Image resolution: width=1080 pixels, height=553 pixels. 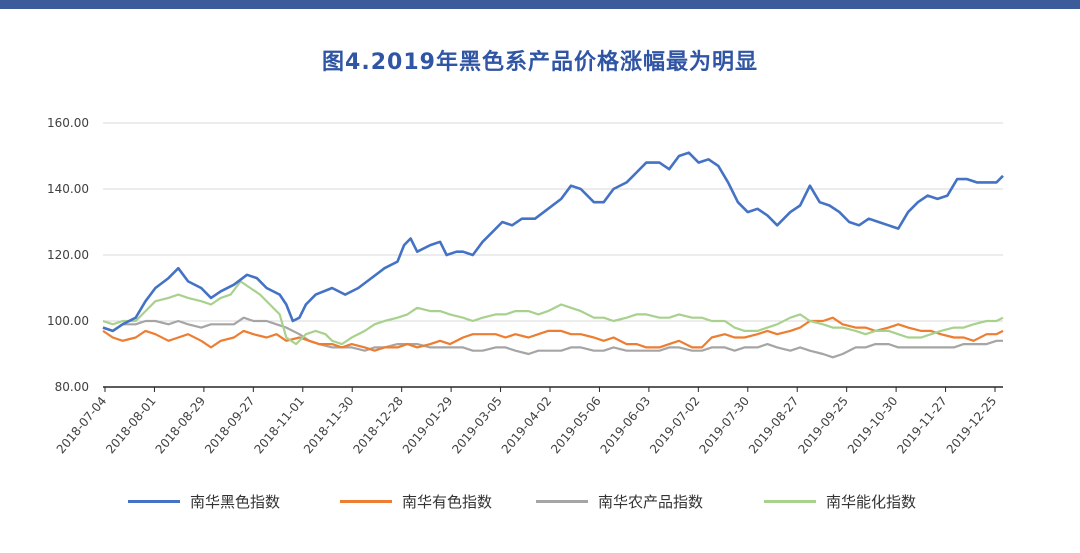 I want to click on legend-swatch-nonferrous, so click(x=366, y=501).